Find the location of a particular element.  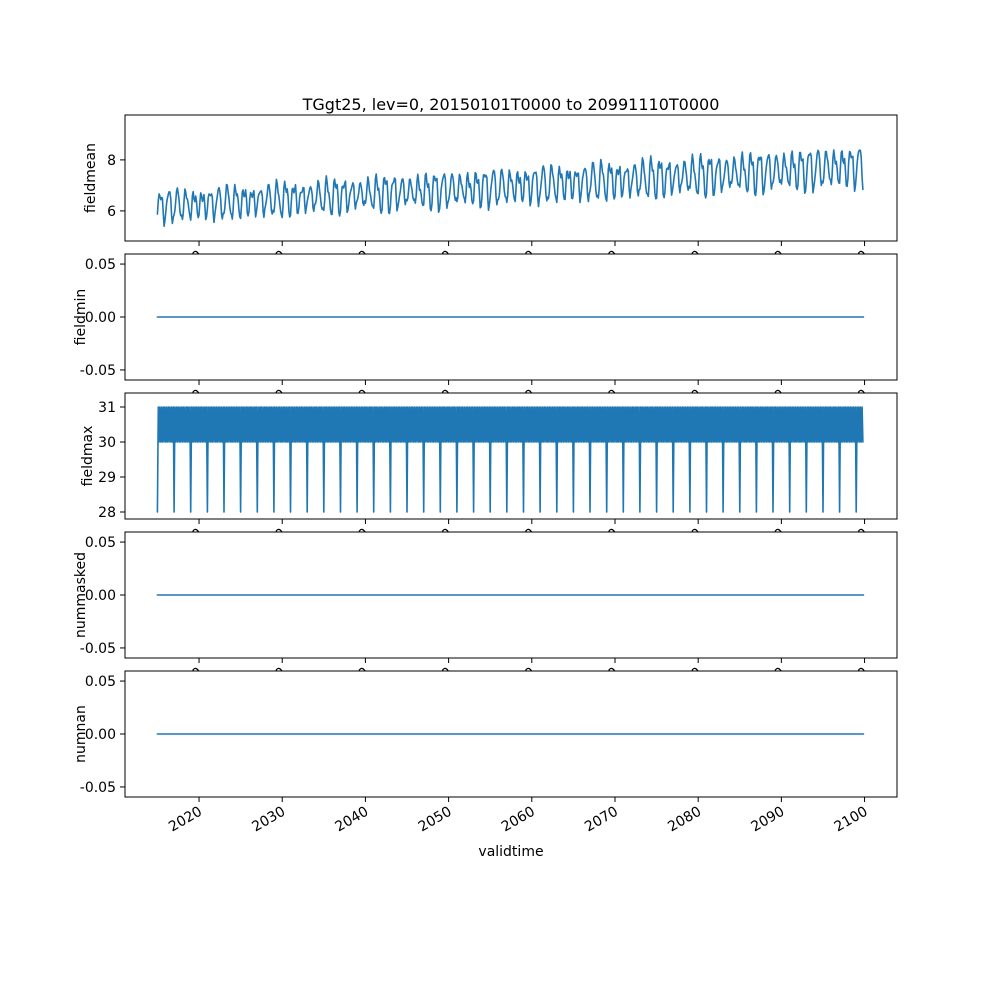

x-axis-label: validtime is located at coordinates (510, 852).